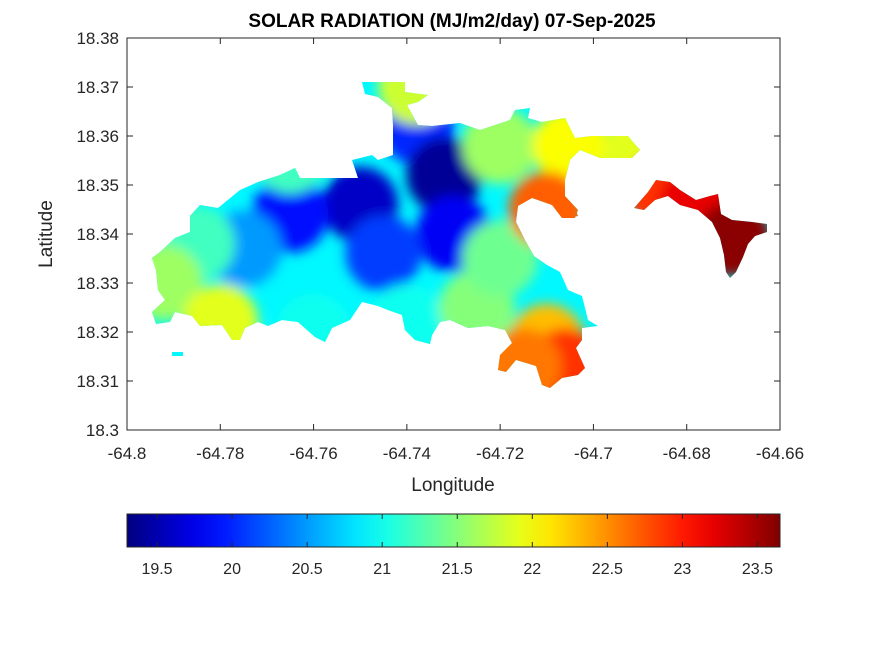 The width and height of the screenshot is (875, 656). Describe the element at coordinates (457, 569) in the screenshot. I see `colorbar-tick-label: 21.5` at that location.